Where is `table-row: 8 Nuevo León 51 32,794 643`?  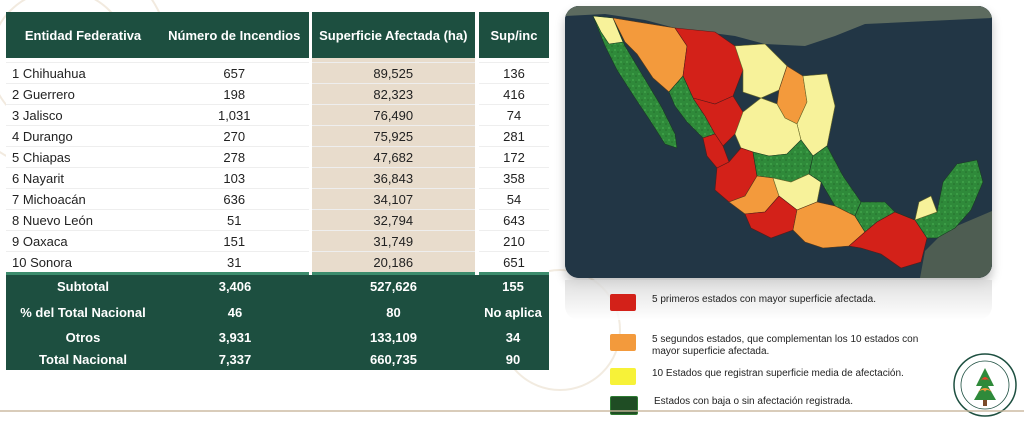 table-row: 8 Nuevo León 51 32,794 643 is located at coordinates (277, 220).